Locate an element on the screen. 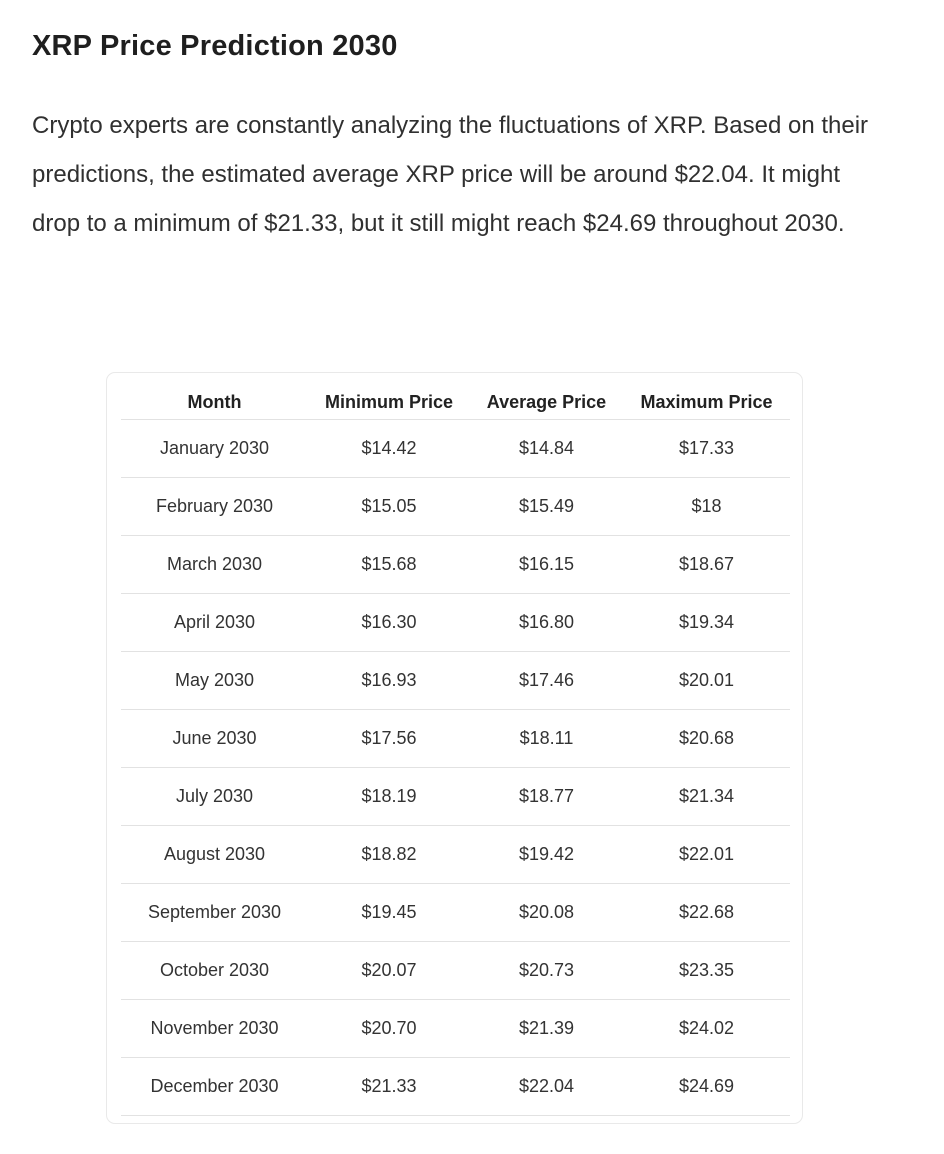  table-row: November 2030 $20.70 $21.39 $24.02 is located at coordinates (455, 1028).